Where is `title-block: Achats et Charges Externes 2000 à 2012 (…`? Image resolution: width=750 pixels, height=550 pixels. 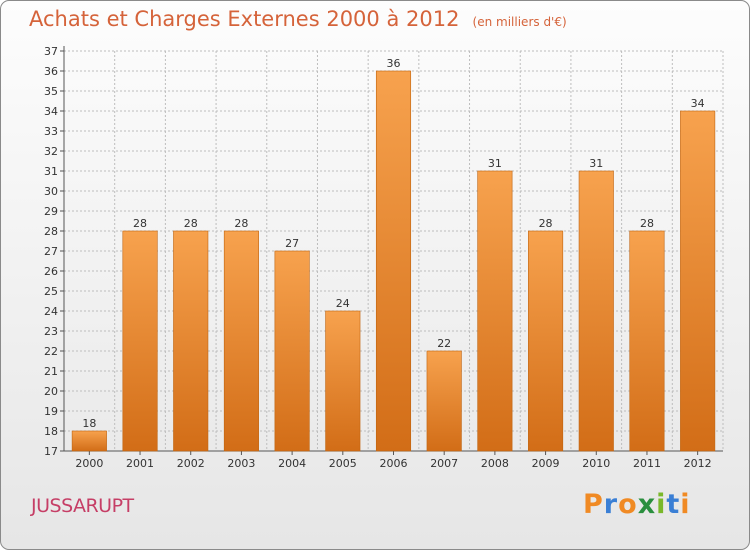
title-block: Achats et Charges Externes 2000 à 2012 (… is located at coordinates (298, 19).